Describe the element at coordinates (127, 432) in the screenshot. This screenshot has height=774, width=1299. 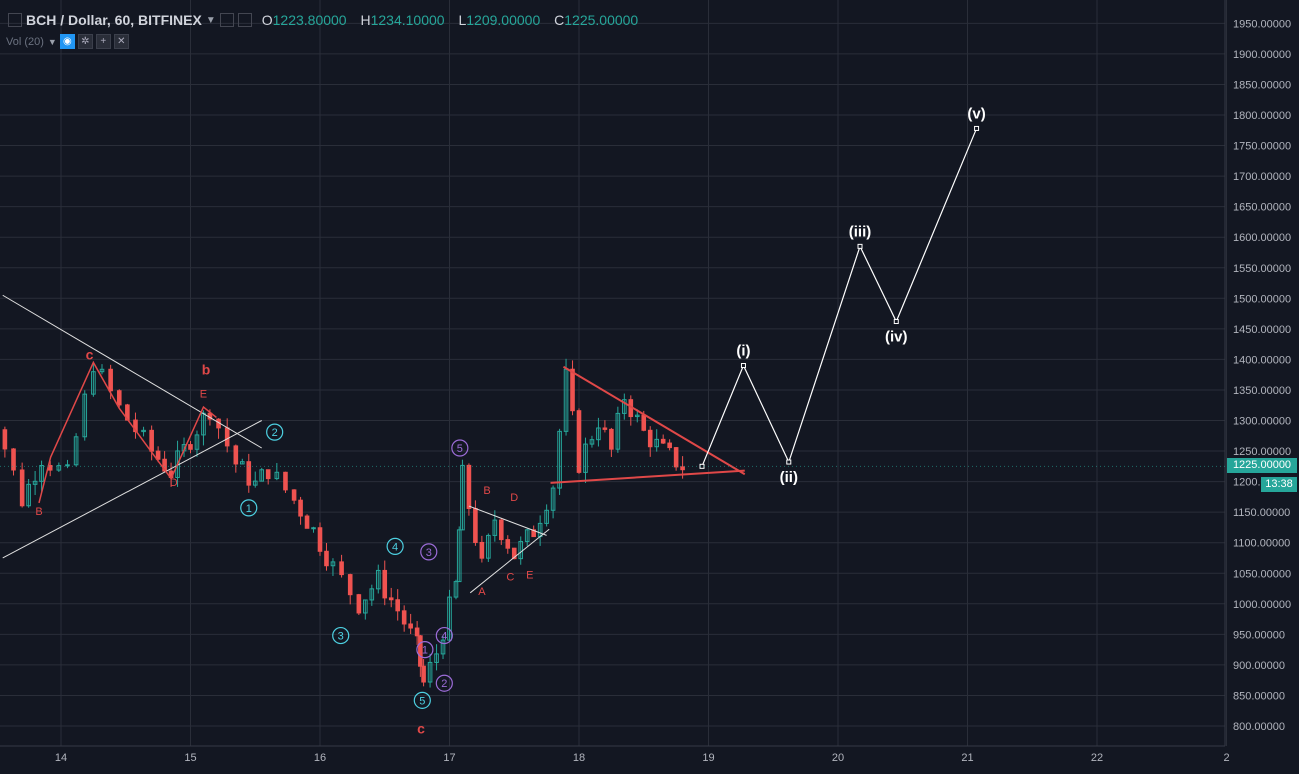
I see `wave-zigzag-line` at that location.